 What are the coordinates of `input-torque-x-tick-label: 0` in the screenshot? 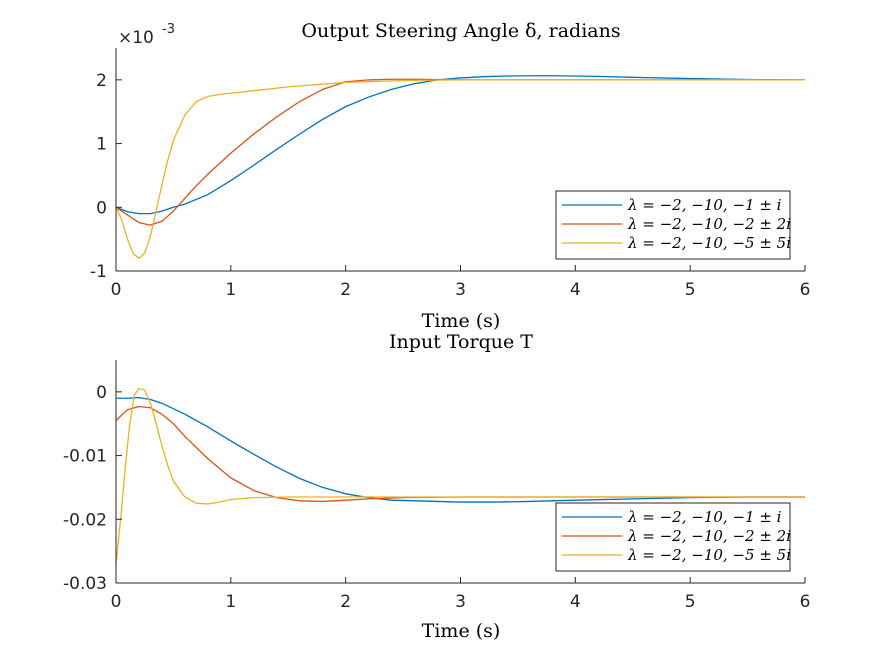 It's located at (116, 602).